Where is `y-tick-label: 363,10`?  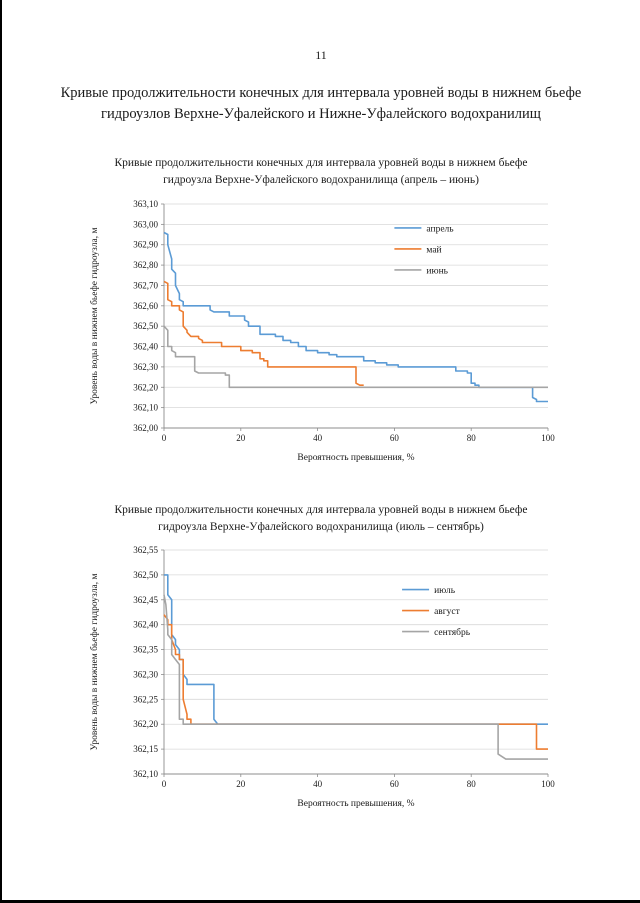
y-tick-label: 363,10 is located at coordinates (145, 204).